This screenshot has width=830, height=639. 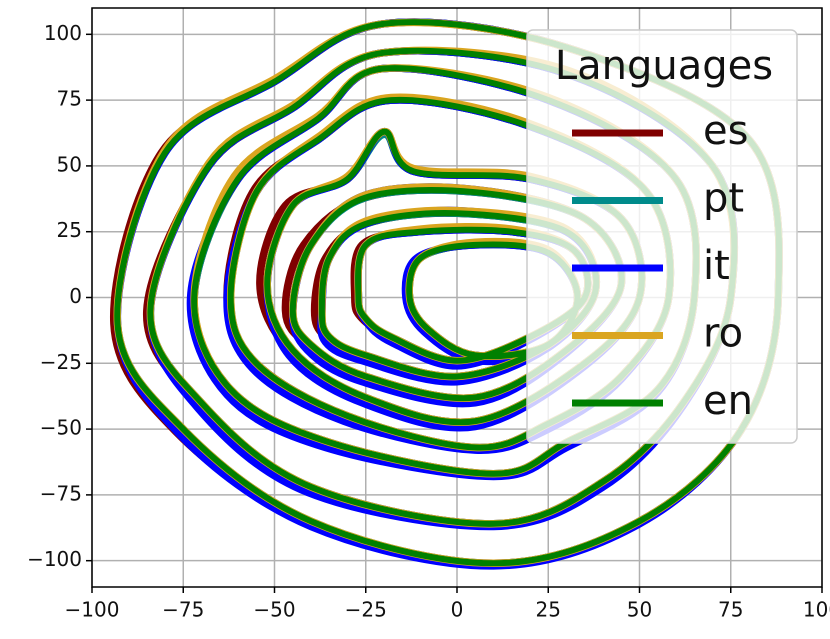 What do you see at coordinates (69, 230) in the screenshot?
I see `y-tick-label: 25` at bounding box center [69, 230].